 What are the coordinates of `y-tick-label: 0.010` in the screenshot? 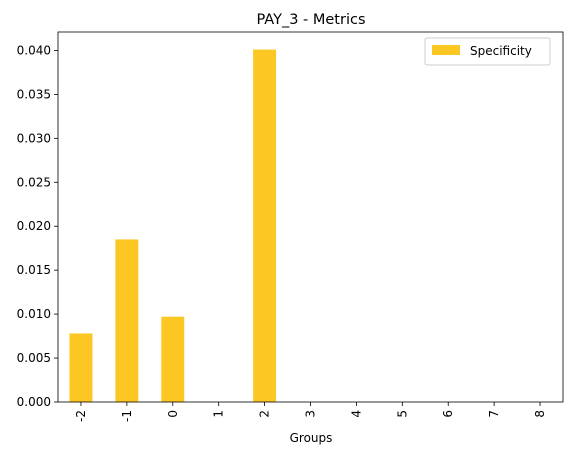 It's located at (34, 314).